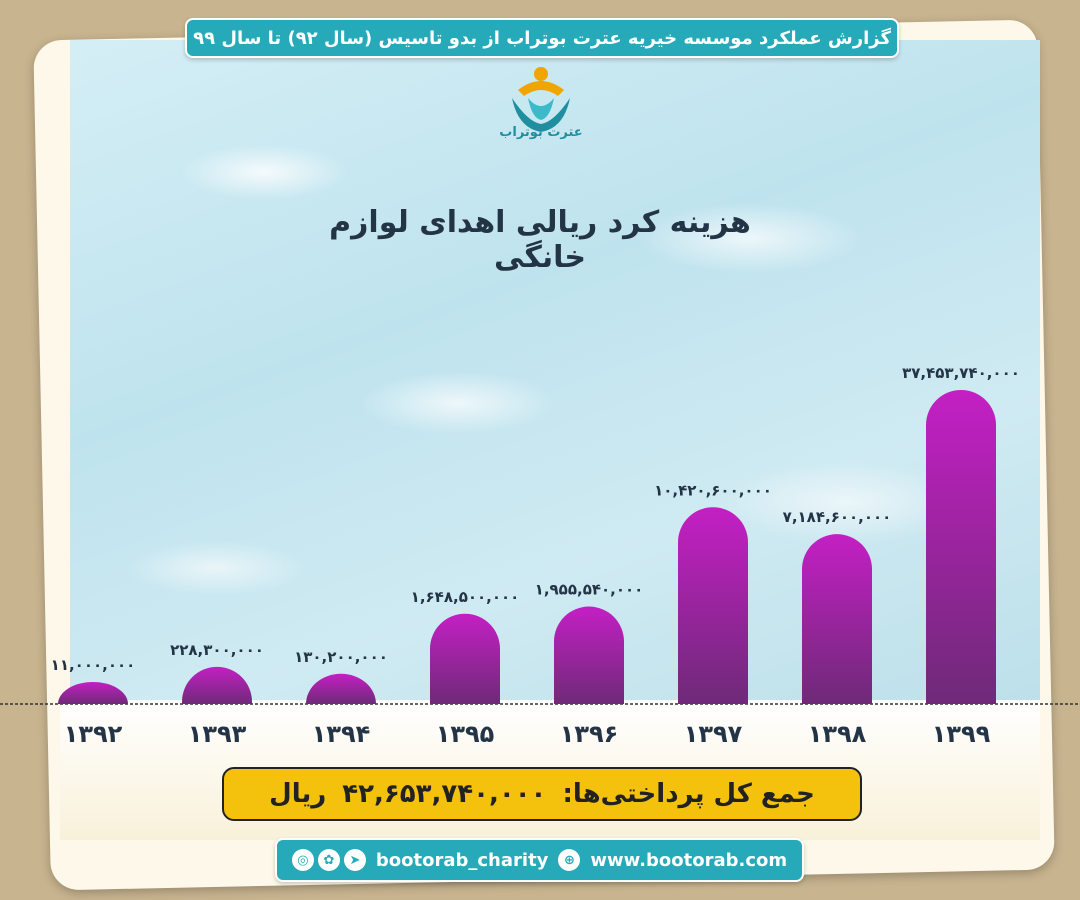 The image size is (1080, 900). I want to click on value-label-6: ۱۰,۴۲۰,۶۰۰,۰۰۰, so click(713, 490).